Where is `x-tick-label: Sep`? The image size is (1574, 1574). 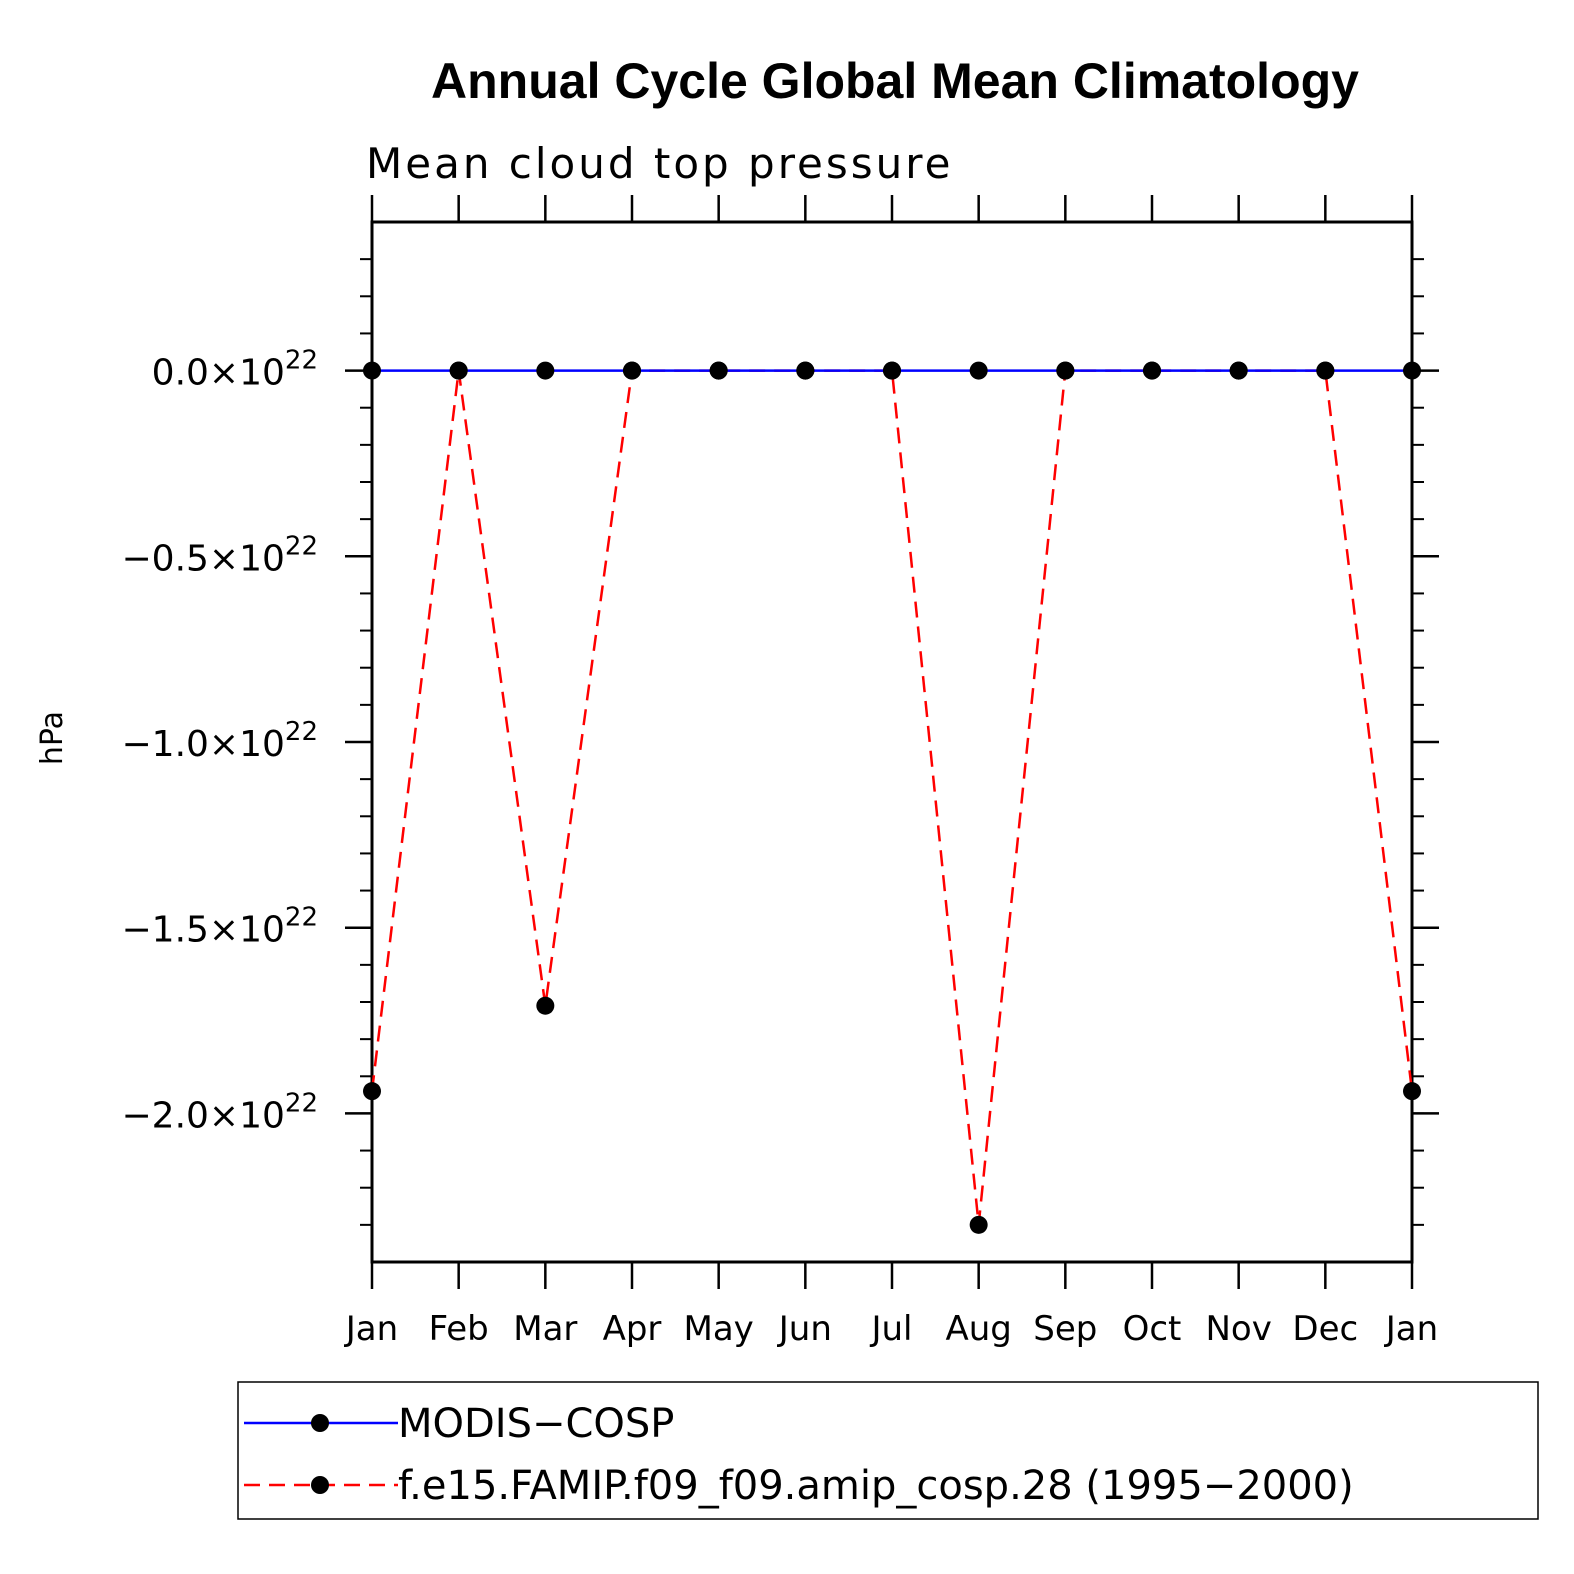
x-tick-label: Sep is located at coordinates (1065, 1329).